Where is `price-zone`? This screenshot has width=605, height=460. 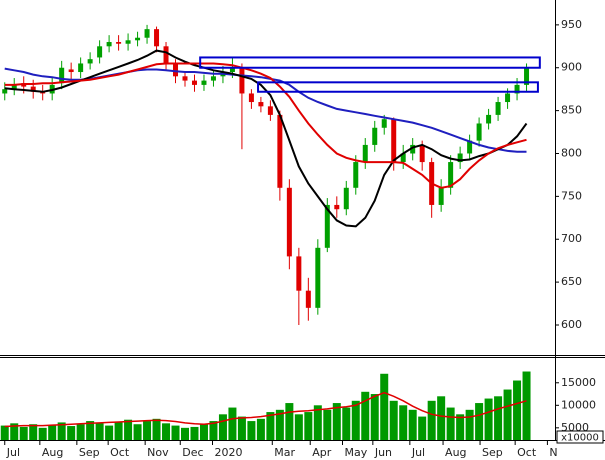
price-zone is located at coordinates (370, 62).